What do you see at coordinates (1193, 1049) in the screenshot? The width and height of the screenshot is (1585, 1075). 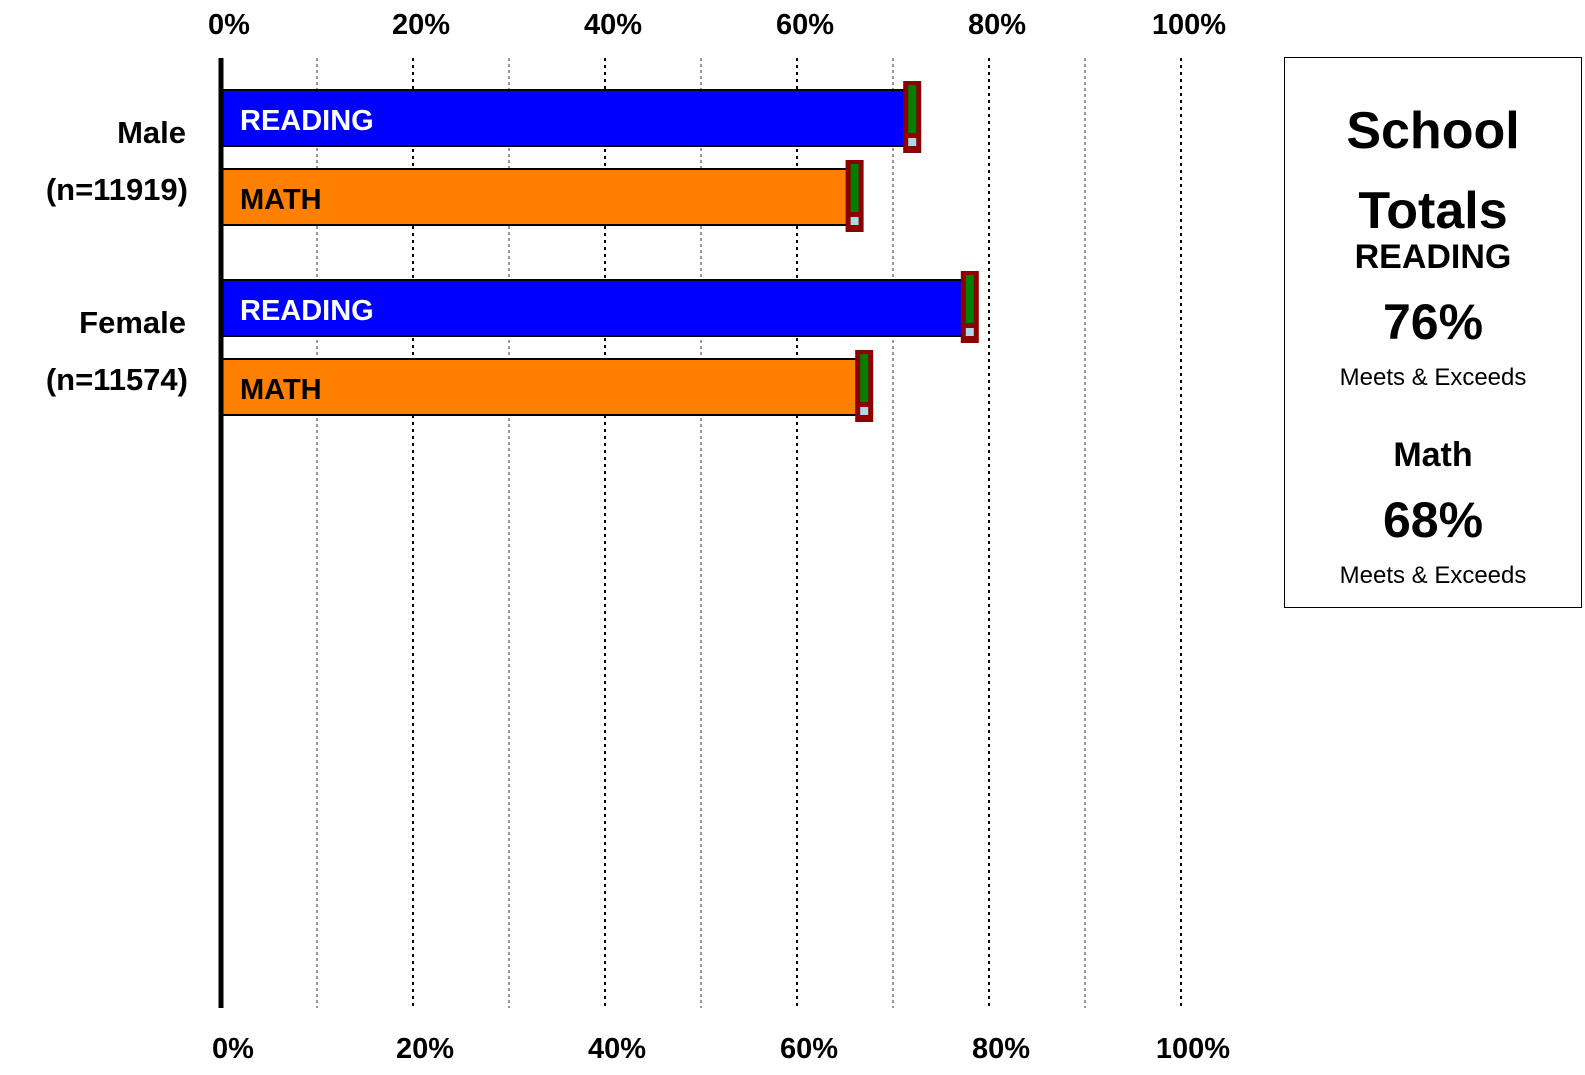 I see `x-tick-label-bottom: 100%` at bounding box center [1193, 1049].